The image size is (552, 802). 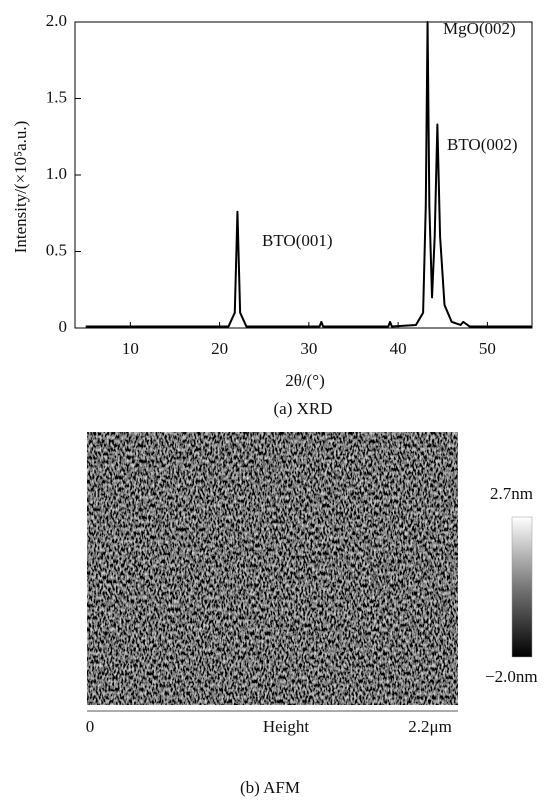 I want to click on caption: (b) AFM, so click(x=270, y=787).